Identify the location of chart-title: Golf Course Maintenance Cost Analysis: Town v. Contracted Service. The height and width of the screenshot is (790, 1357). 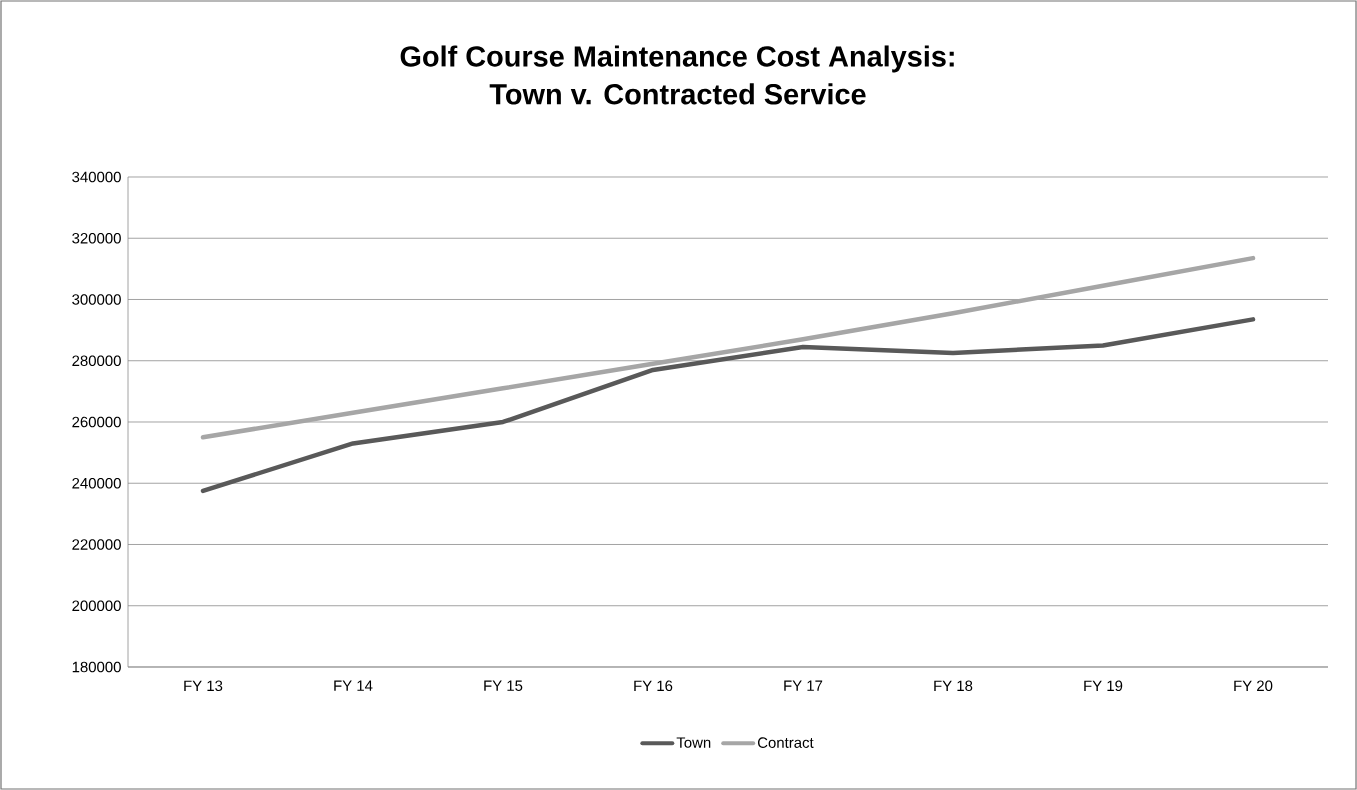
(677, 75).